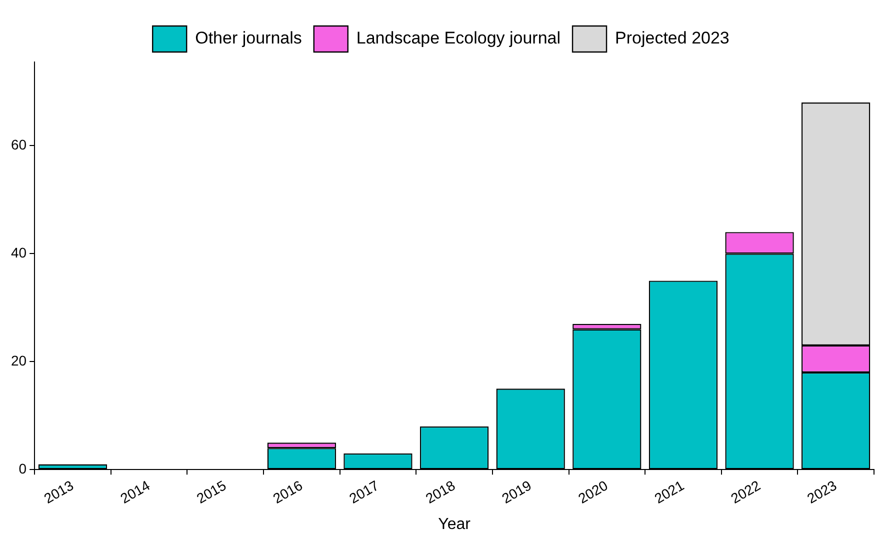 Image resolution: width=892 pixels, height=546 pixels. Describe the element at coordinates (440, 491) in the screenshot. I see `x-tick-label: 2018` at that location.